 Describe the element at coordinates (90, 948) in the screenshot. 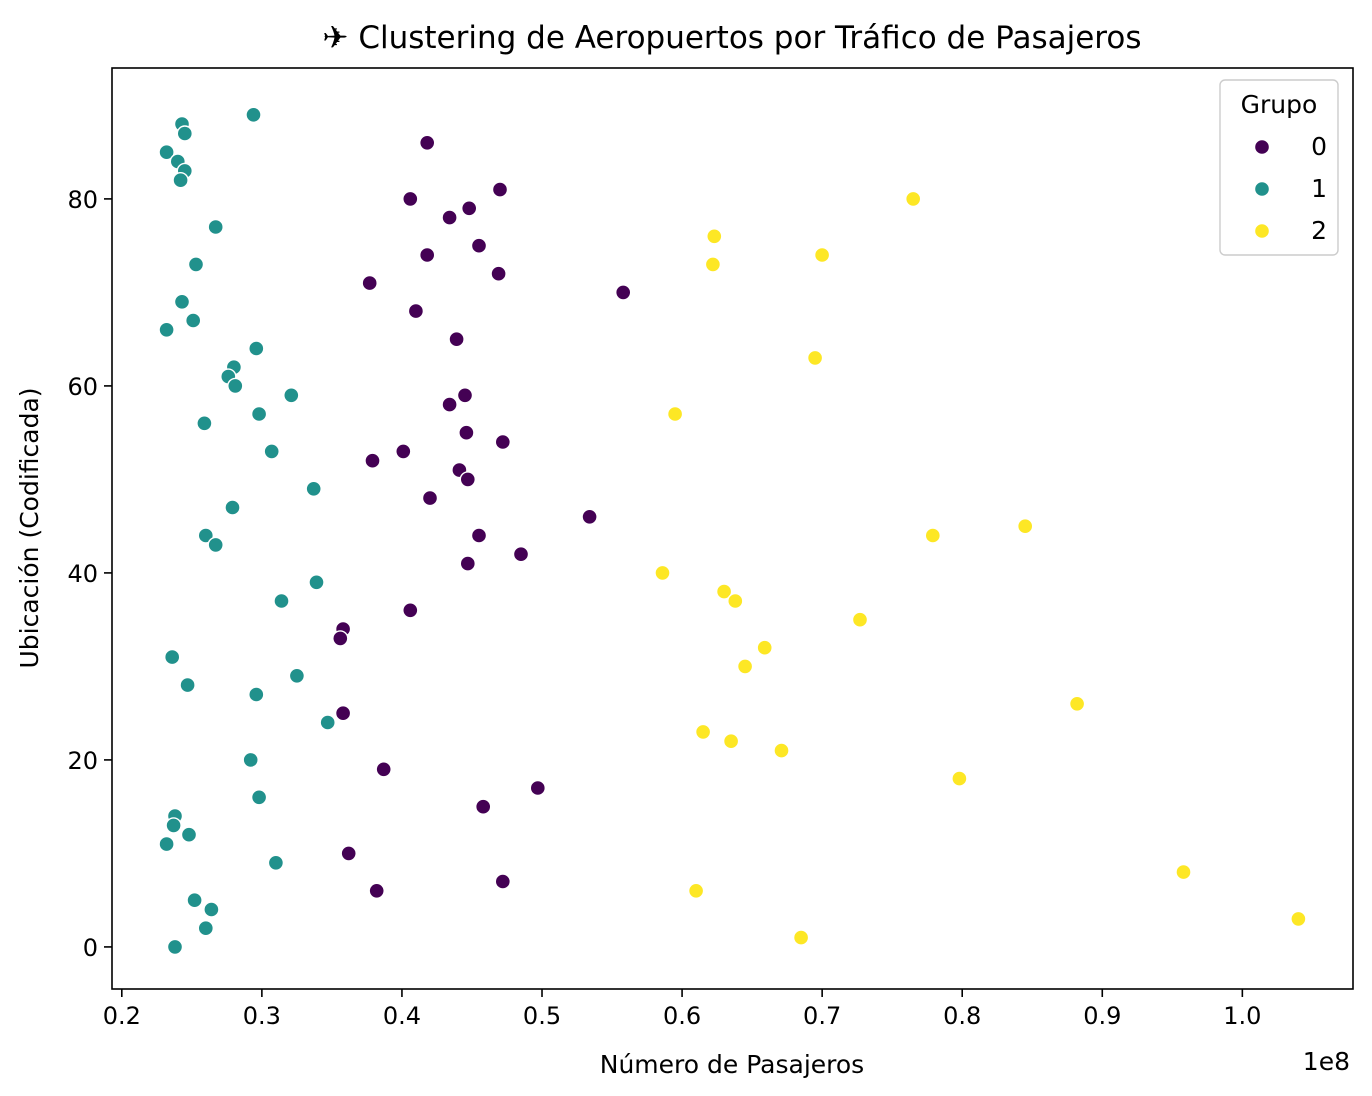

I see `y-tick-label: 0` at that location.